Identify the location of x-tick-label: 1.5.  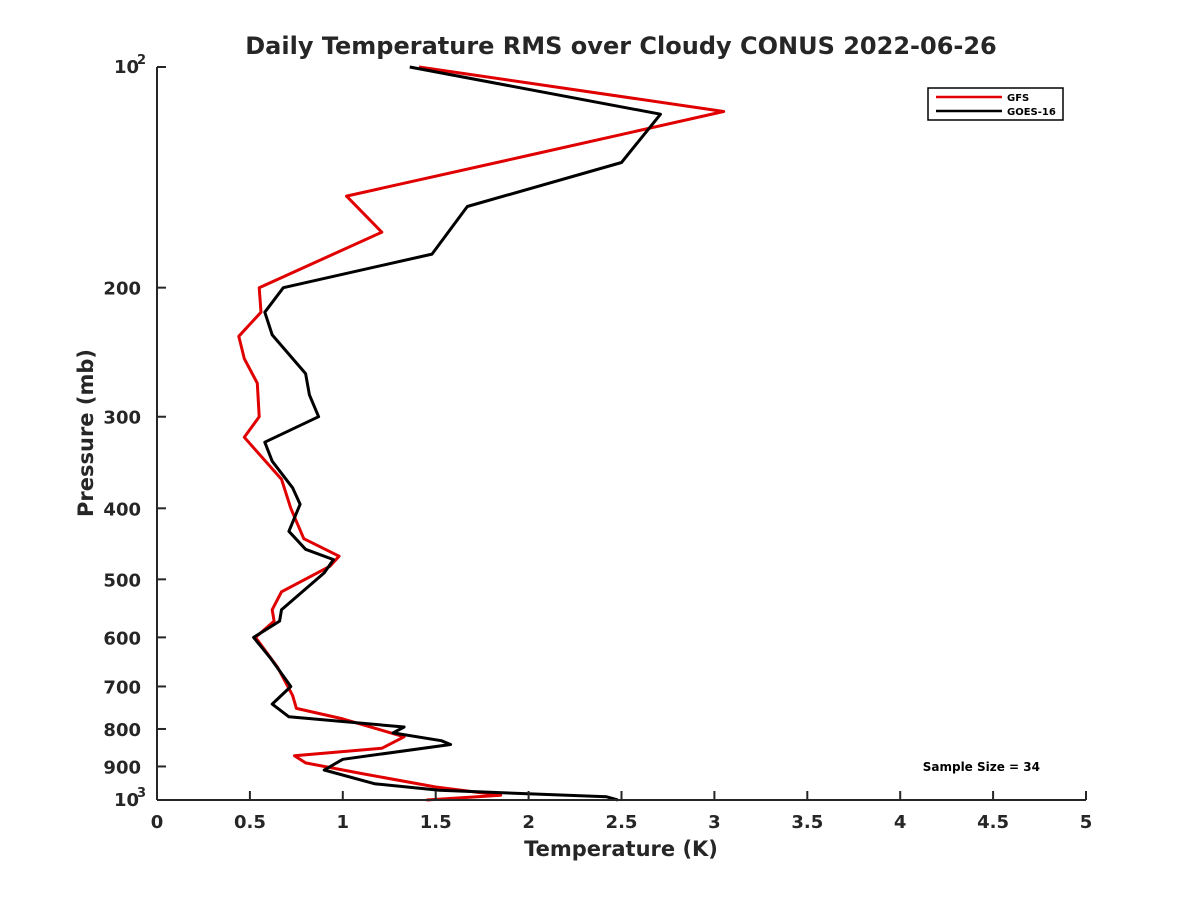
(436, 822).